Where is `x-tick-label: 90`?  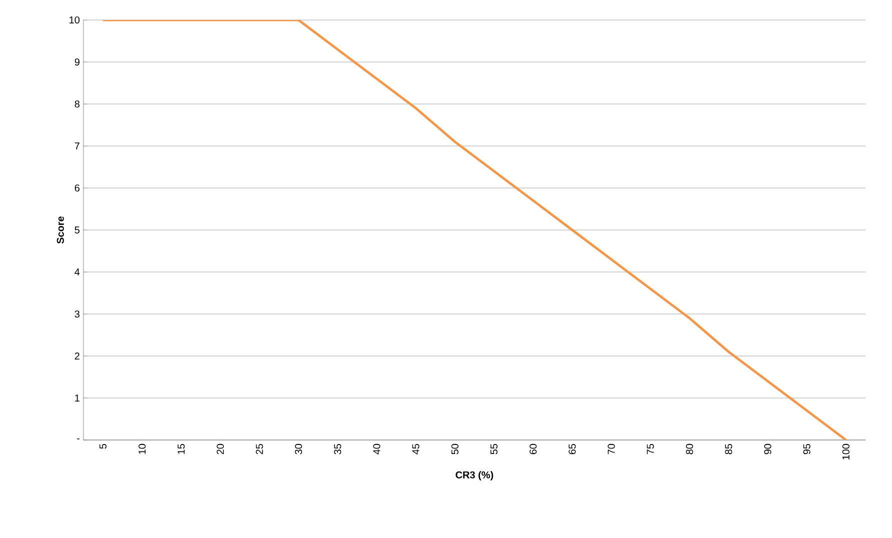
x-tick-label: 90 is located at coordinates (768, 449).